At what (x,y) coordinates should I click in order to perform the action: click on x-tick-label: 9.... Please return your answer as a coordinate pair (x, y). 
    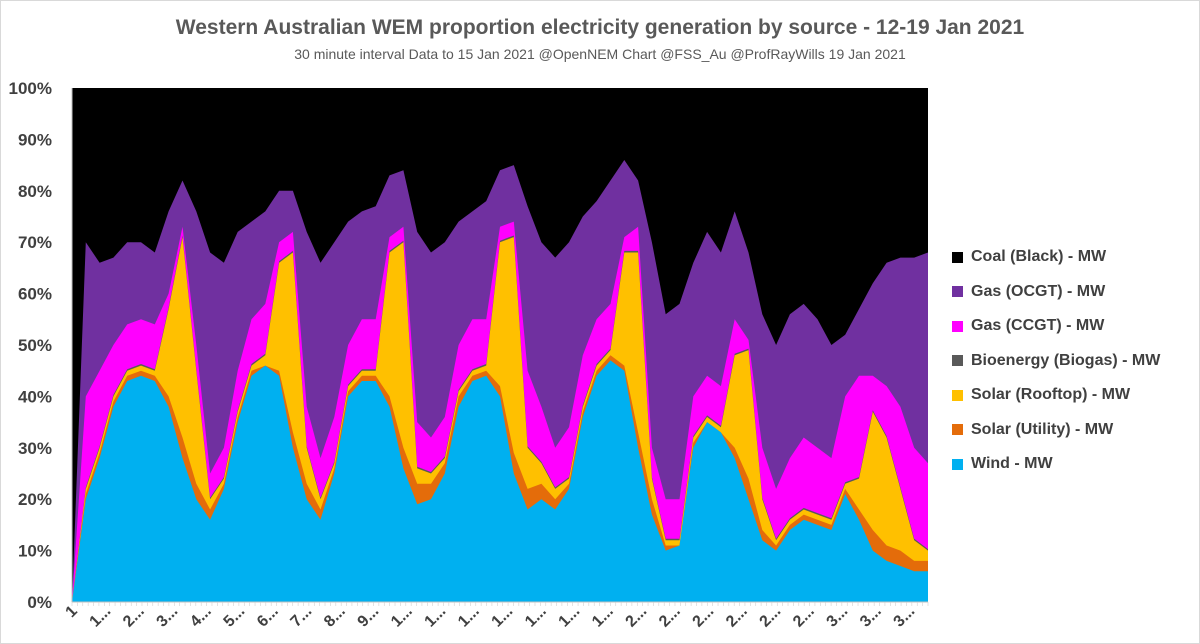
    Looking at the image, I should click on (369, 617).